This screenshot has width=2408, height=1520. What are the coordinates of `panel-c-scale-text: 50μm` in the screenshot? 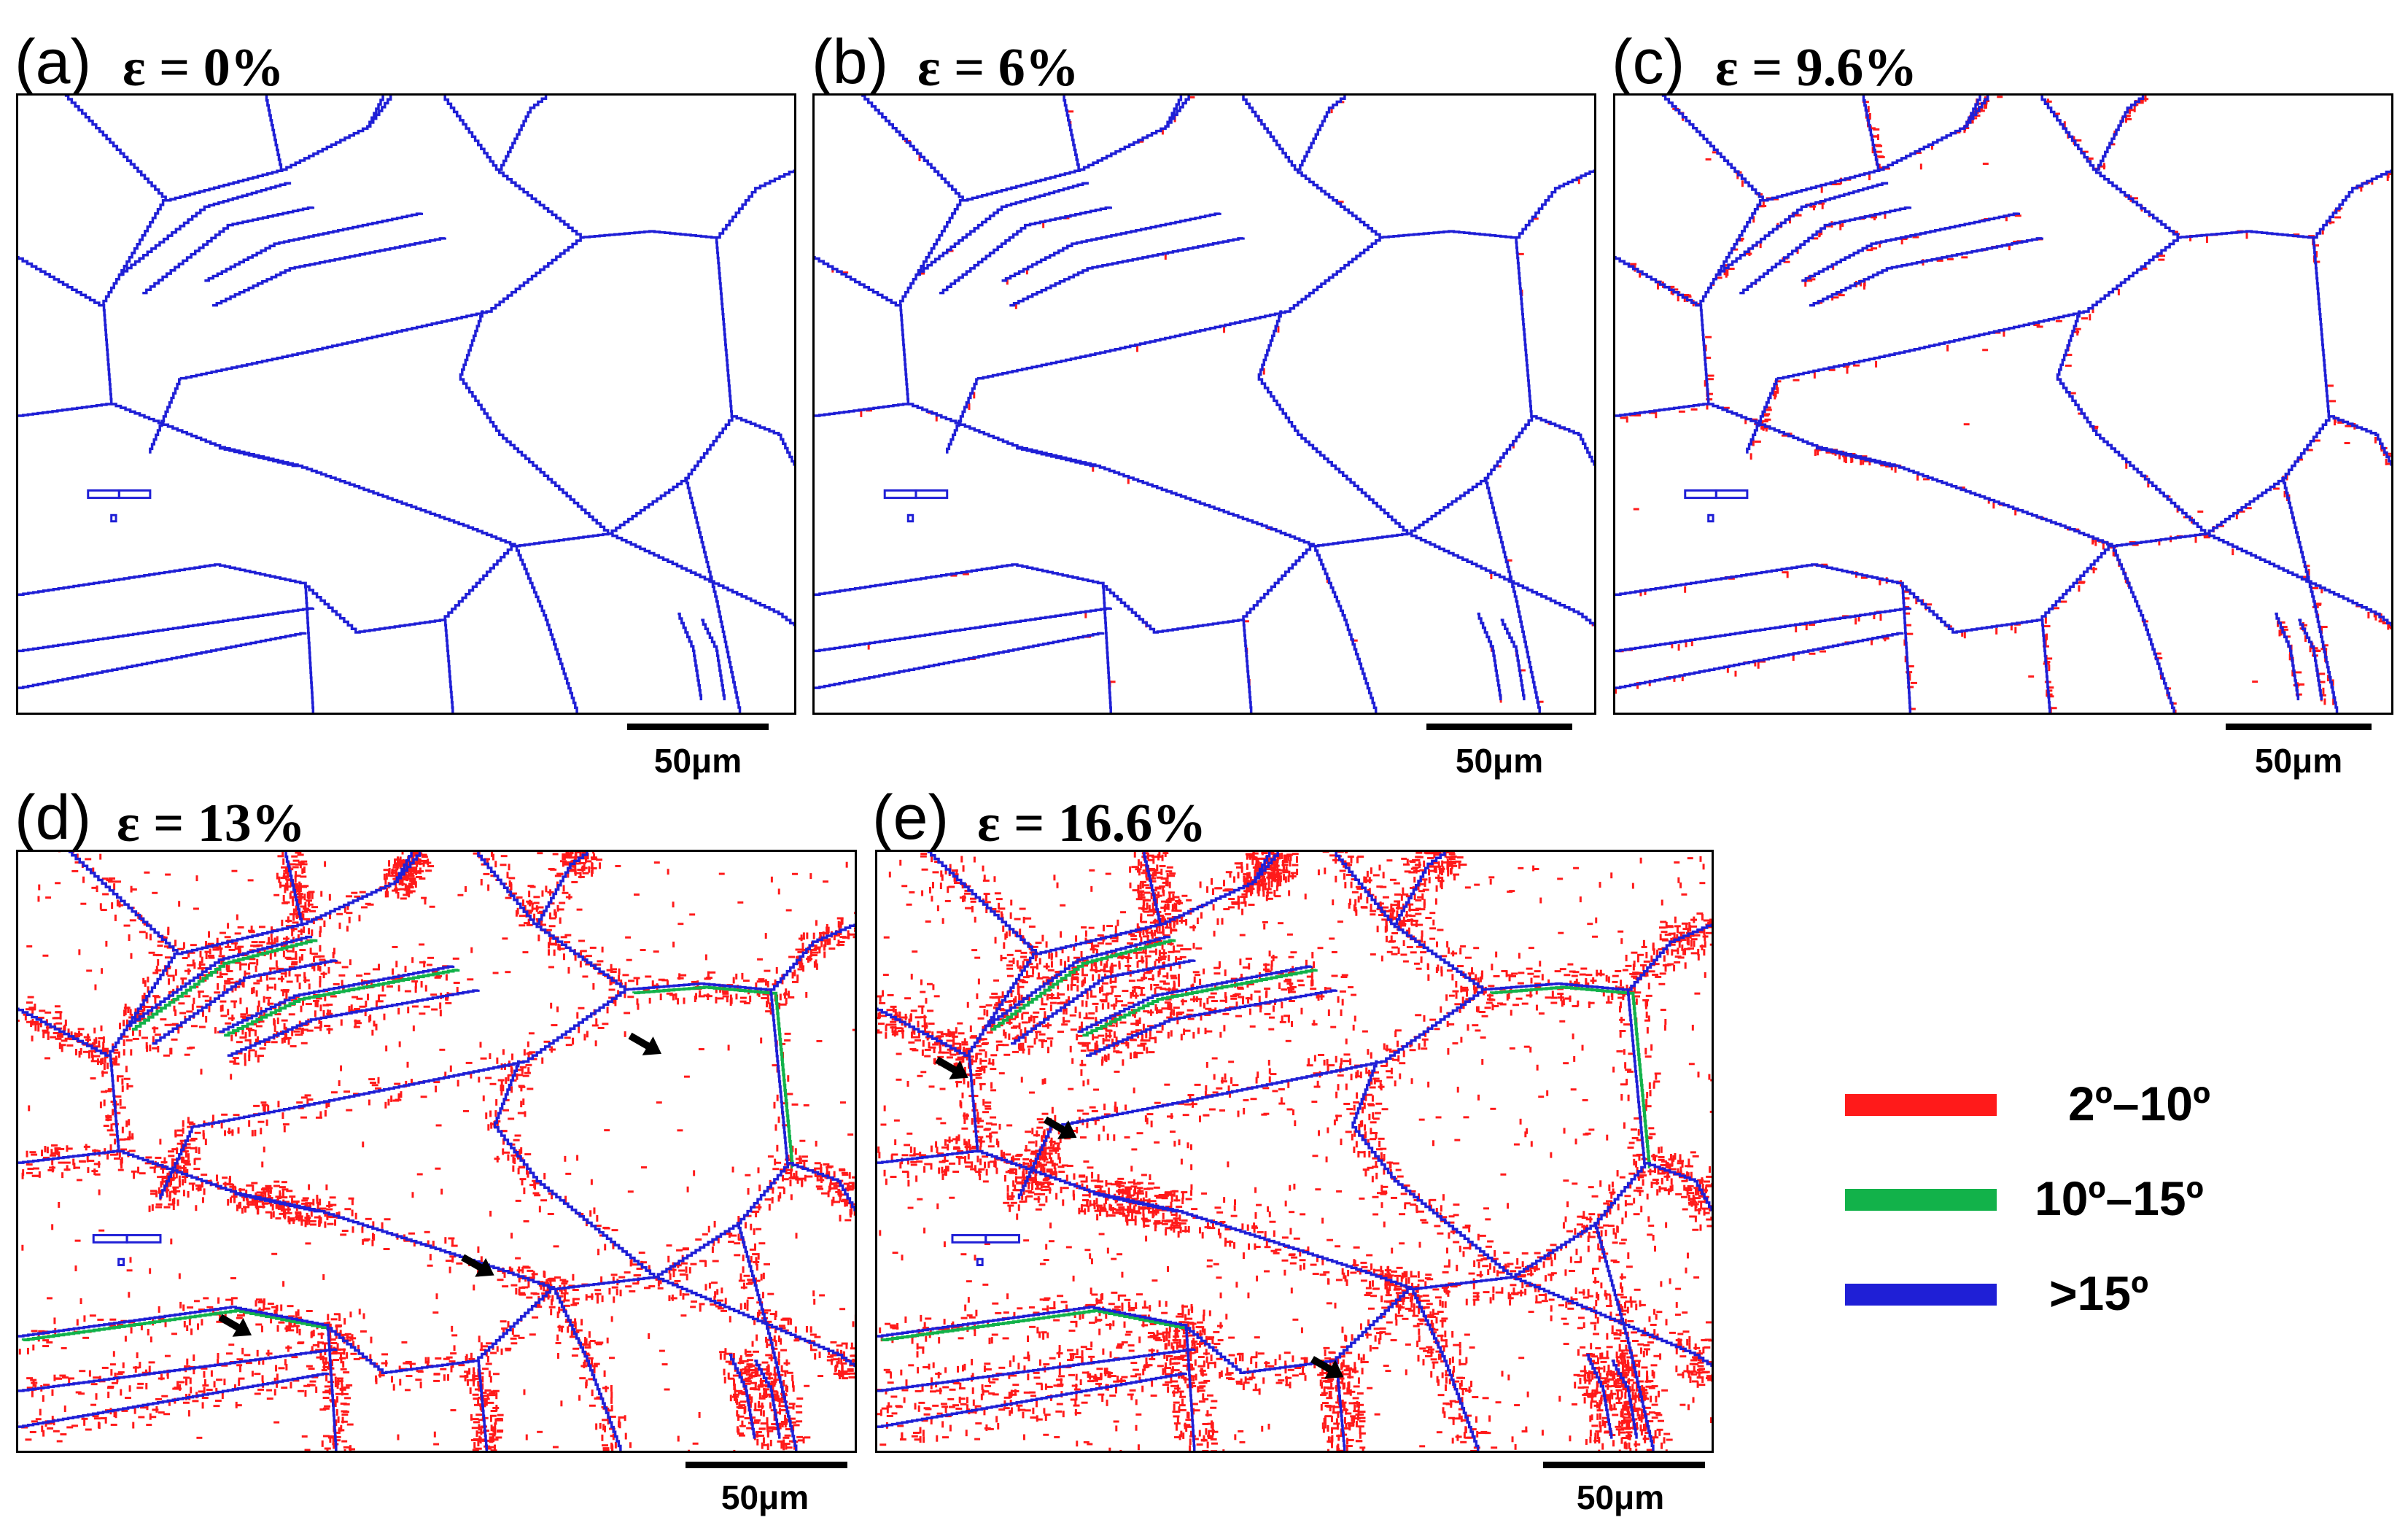 It's located at (2298, 761).